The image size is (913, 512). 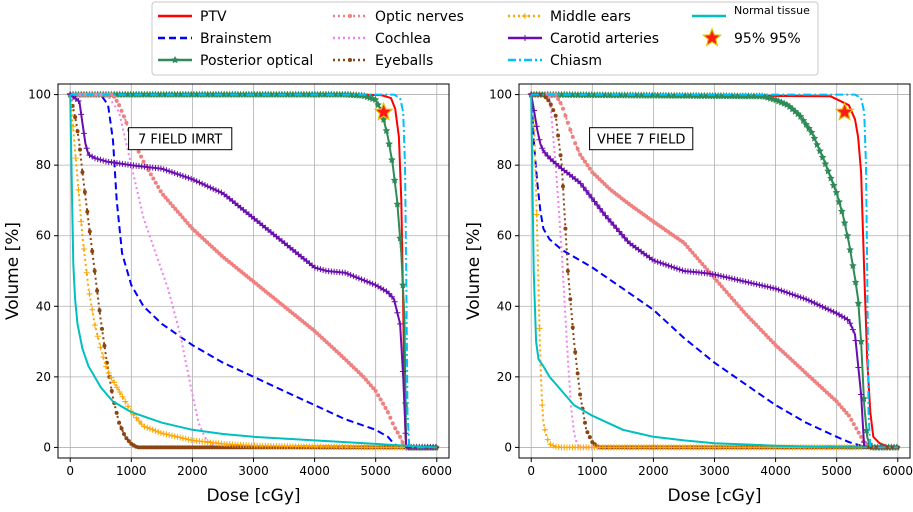 What do you see at coordinates (253, 471) in the screenshot?
I see `x-tick-label: 3000` at bounding box center [253, 471].